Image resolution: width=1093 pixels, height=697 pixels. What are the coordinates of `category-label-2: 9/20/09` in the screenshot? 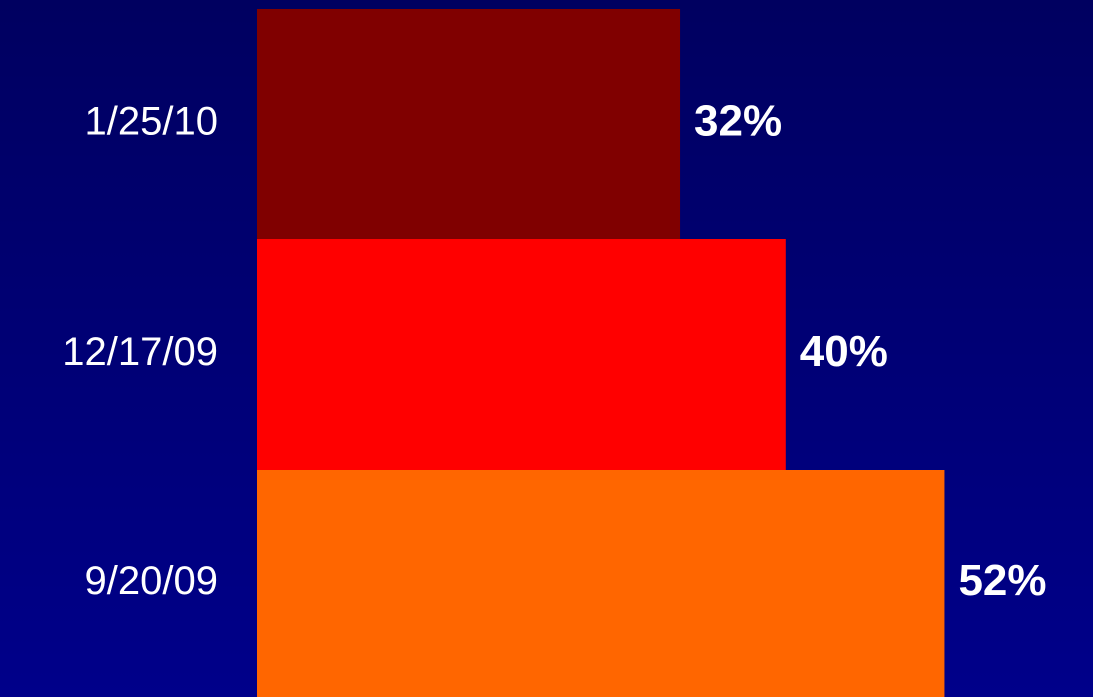 It's located at (151, 581).